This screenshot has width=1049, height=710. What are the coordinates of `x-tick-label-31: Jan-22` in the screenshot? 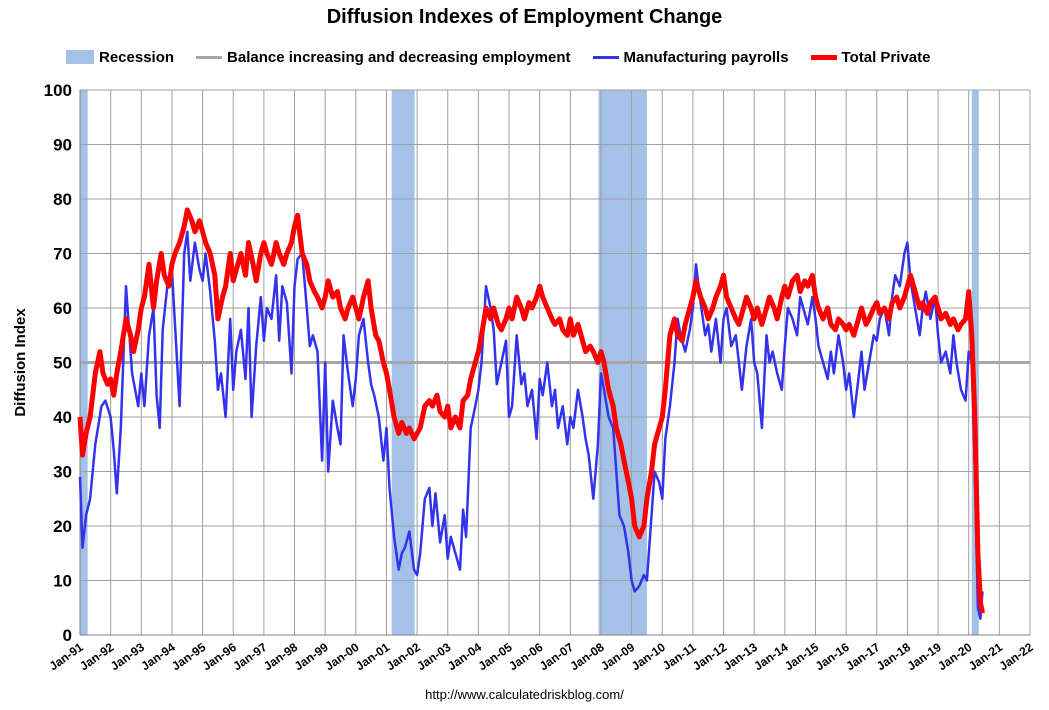 It's located at (1016, 656).